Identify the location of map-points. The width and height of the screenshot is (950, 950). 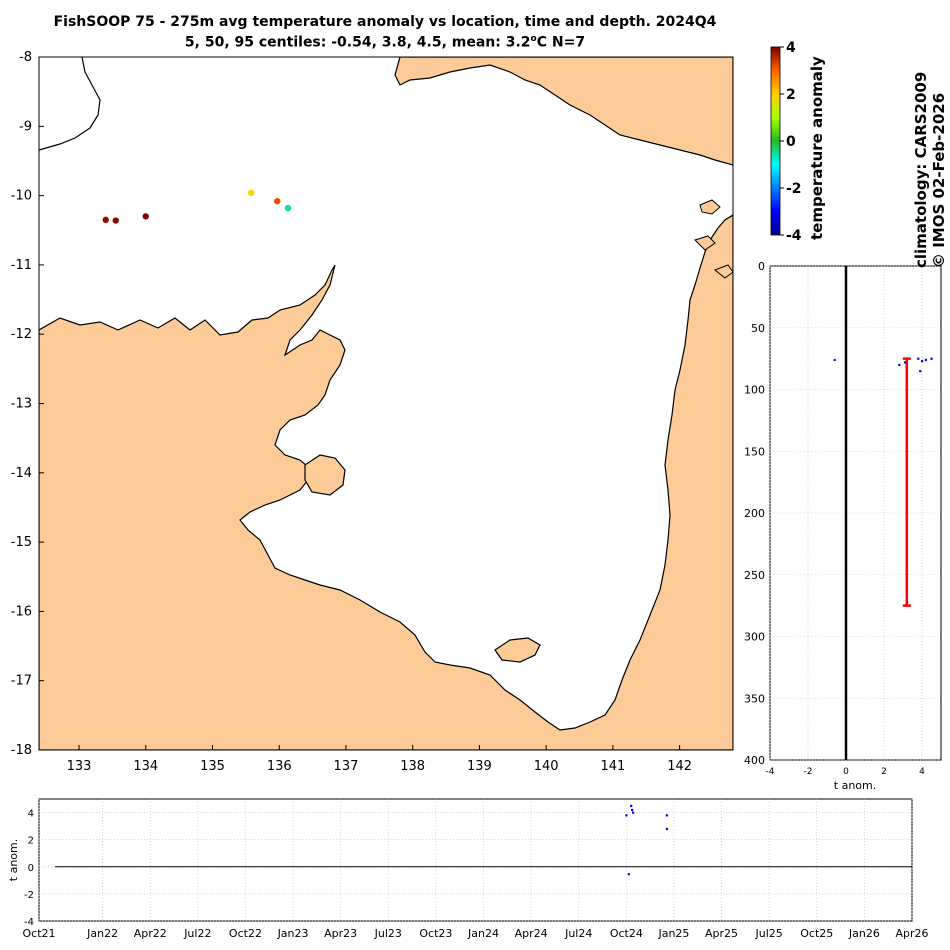
(197, 206).